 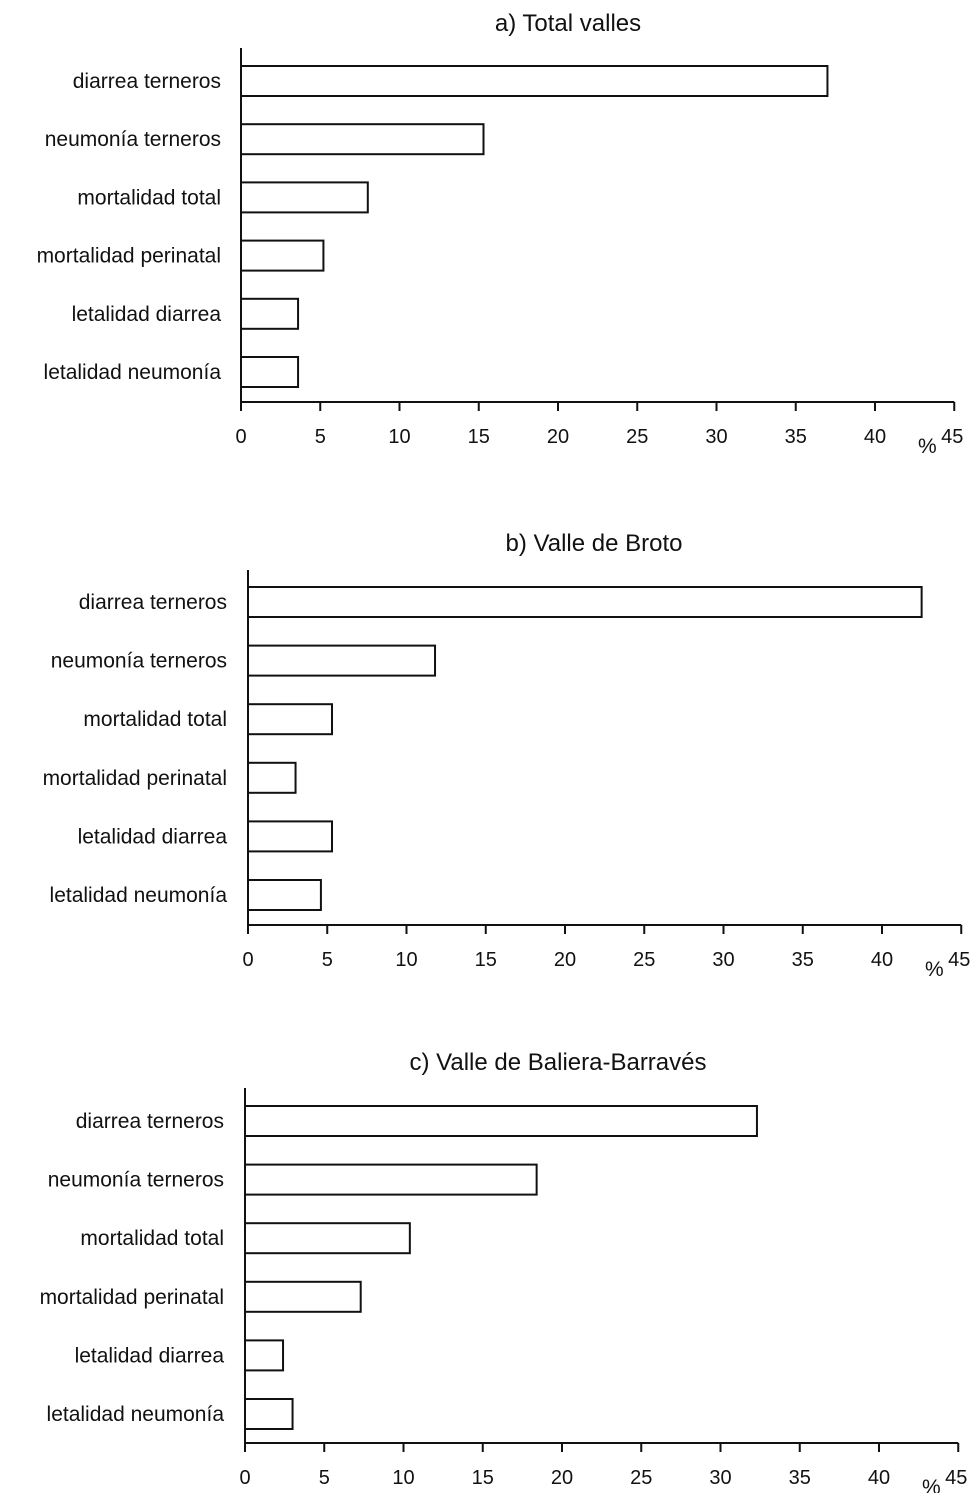 What do you see at coordinates (594, 543) in the screenshot?
I see `chart-title: b) Valle de Broto` at bounding box center [594, 543].